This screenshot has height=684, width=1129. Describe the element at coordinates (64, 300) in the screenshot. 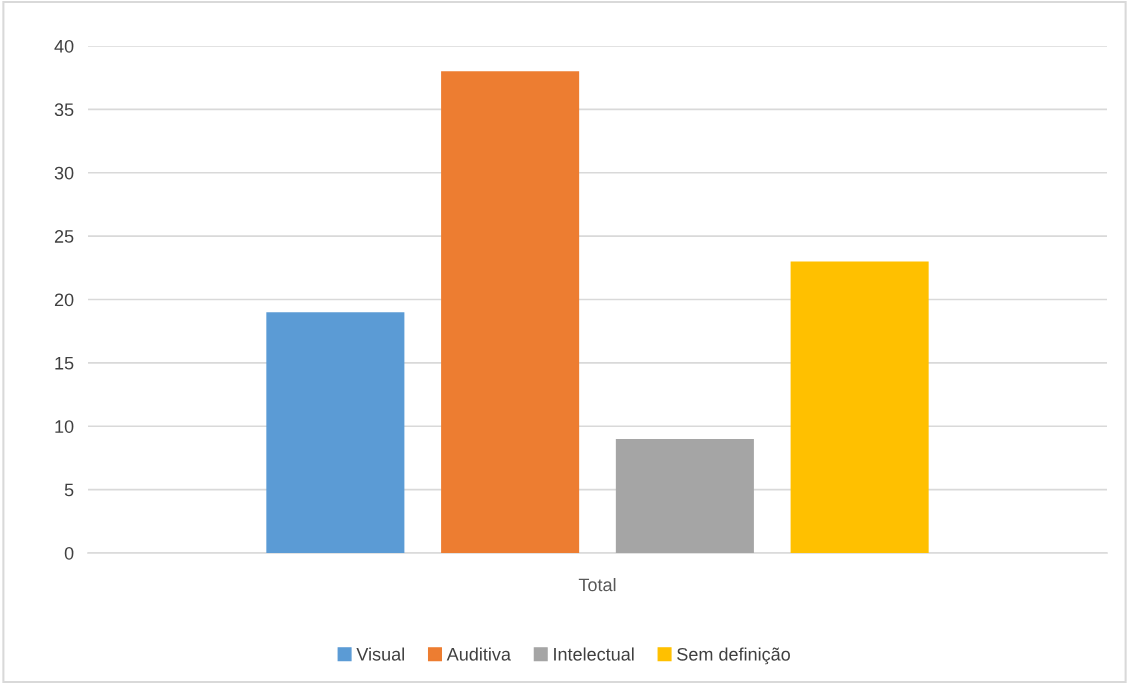

I see `y-tick-label: 20` at that location.